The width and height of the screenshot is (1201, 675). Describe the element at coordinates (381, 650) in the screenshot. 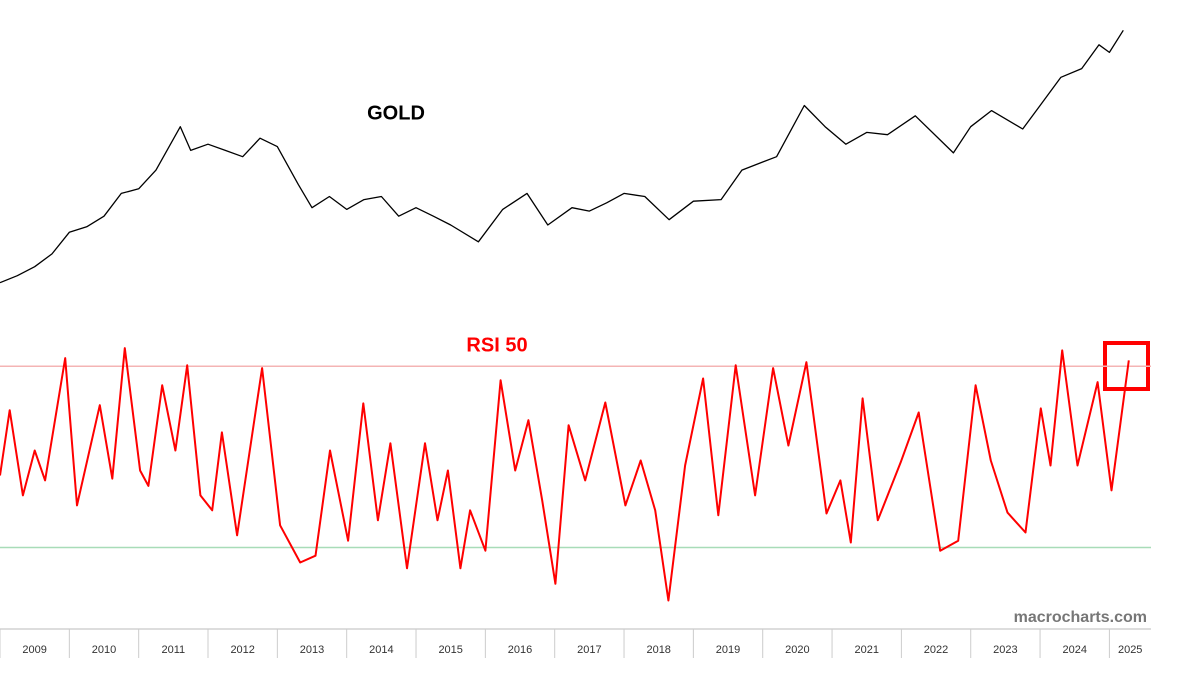

I see `x-tick-label: 2014` at that location.